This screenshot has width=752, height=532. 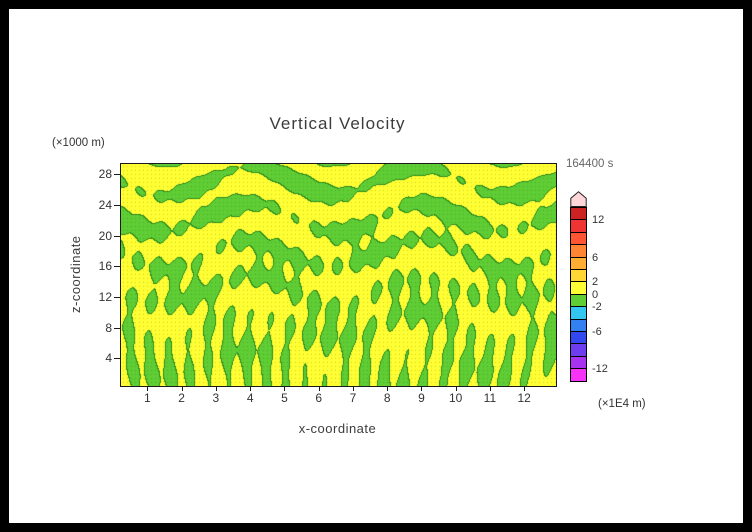 I want to click on colorbar-tick-label: 0, so click(x=595, y=294).